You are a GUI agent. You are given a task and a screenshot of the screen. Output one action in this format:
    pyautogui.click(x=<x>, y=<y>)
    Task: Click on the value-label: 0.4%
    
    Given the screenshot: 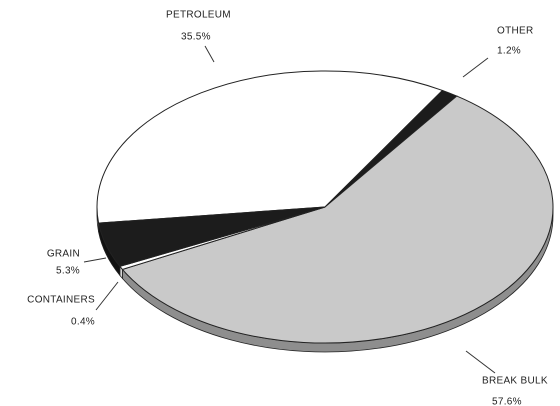 What is the action you would take?
    pyautogui.click(x=83, y=322)
    